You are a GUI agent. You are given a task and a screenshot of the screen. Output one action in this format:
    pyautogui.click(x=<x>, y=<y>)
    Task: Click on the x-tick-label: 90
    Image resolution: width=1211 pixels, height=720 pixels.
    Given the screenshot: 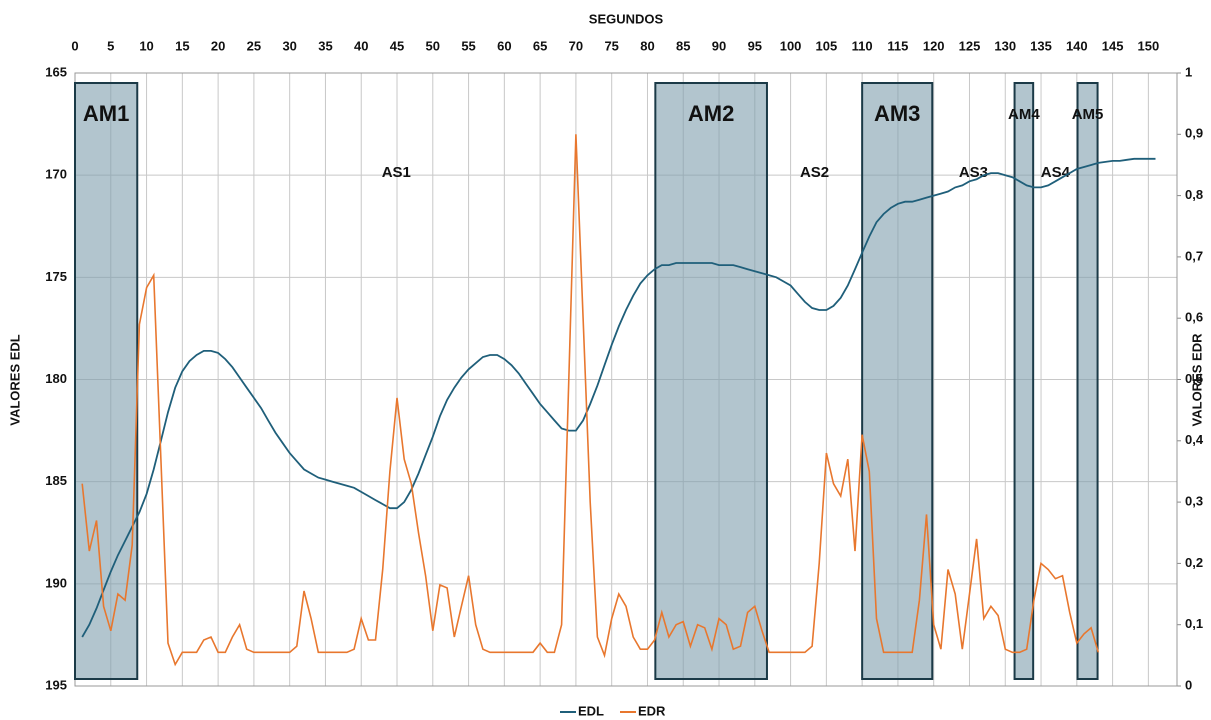 What is the action you would take?
    pyautogui.click(x=719, y=45)
    